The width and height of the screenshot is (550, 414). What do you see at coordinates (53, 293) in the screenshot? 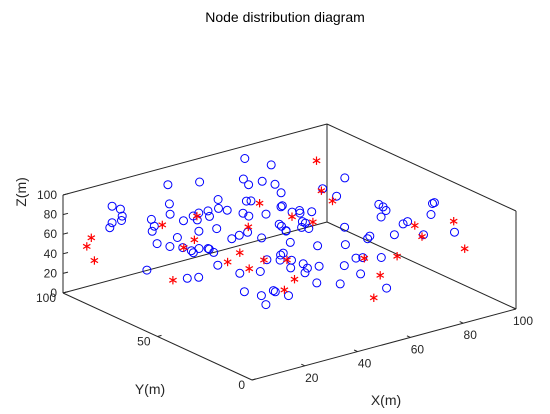
I see `z-tick-label: 0` at bounding box center [53, 293].